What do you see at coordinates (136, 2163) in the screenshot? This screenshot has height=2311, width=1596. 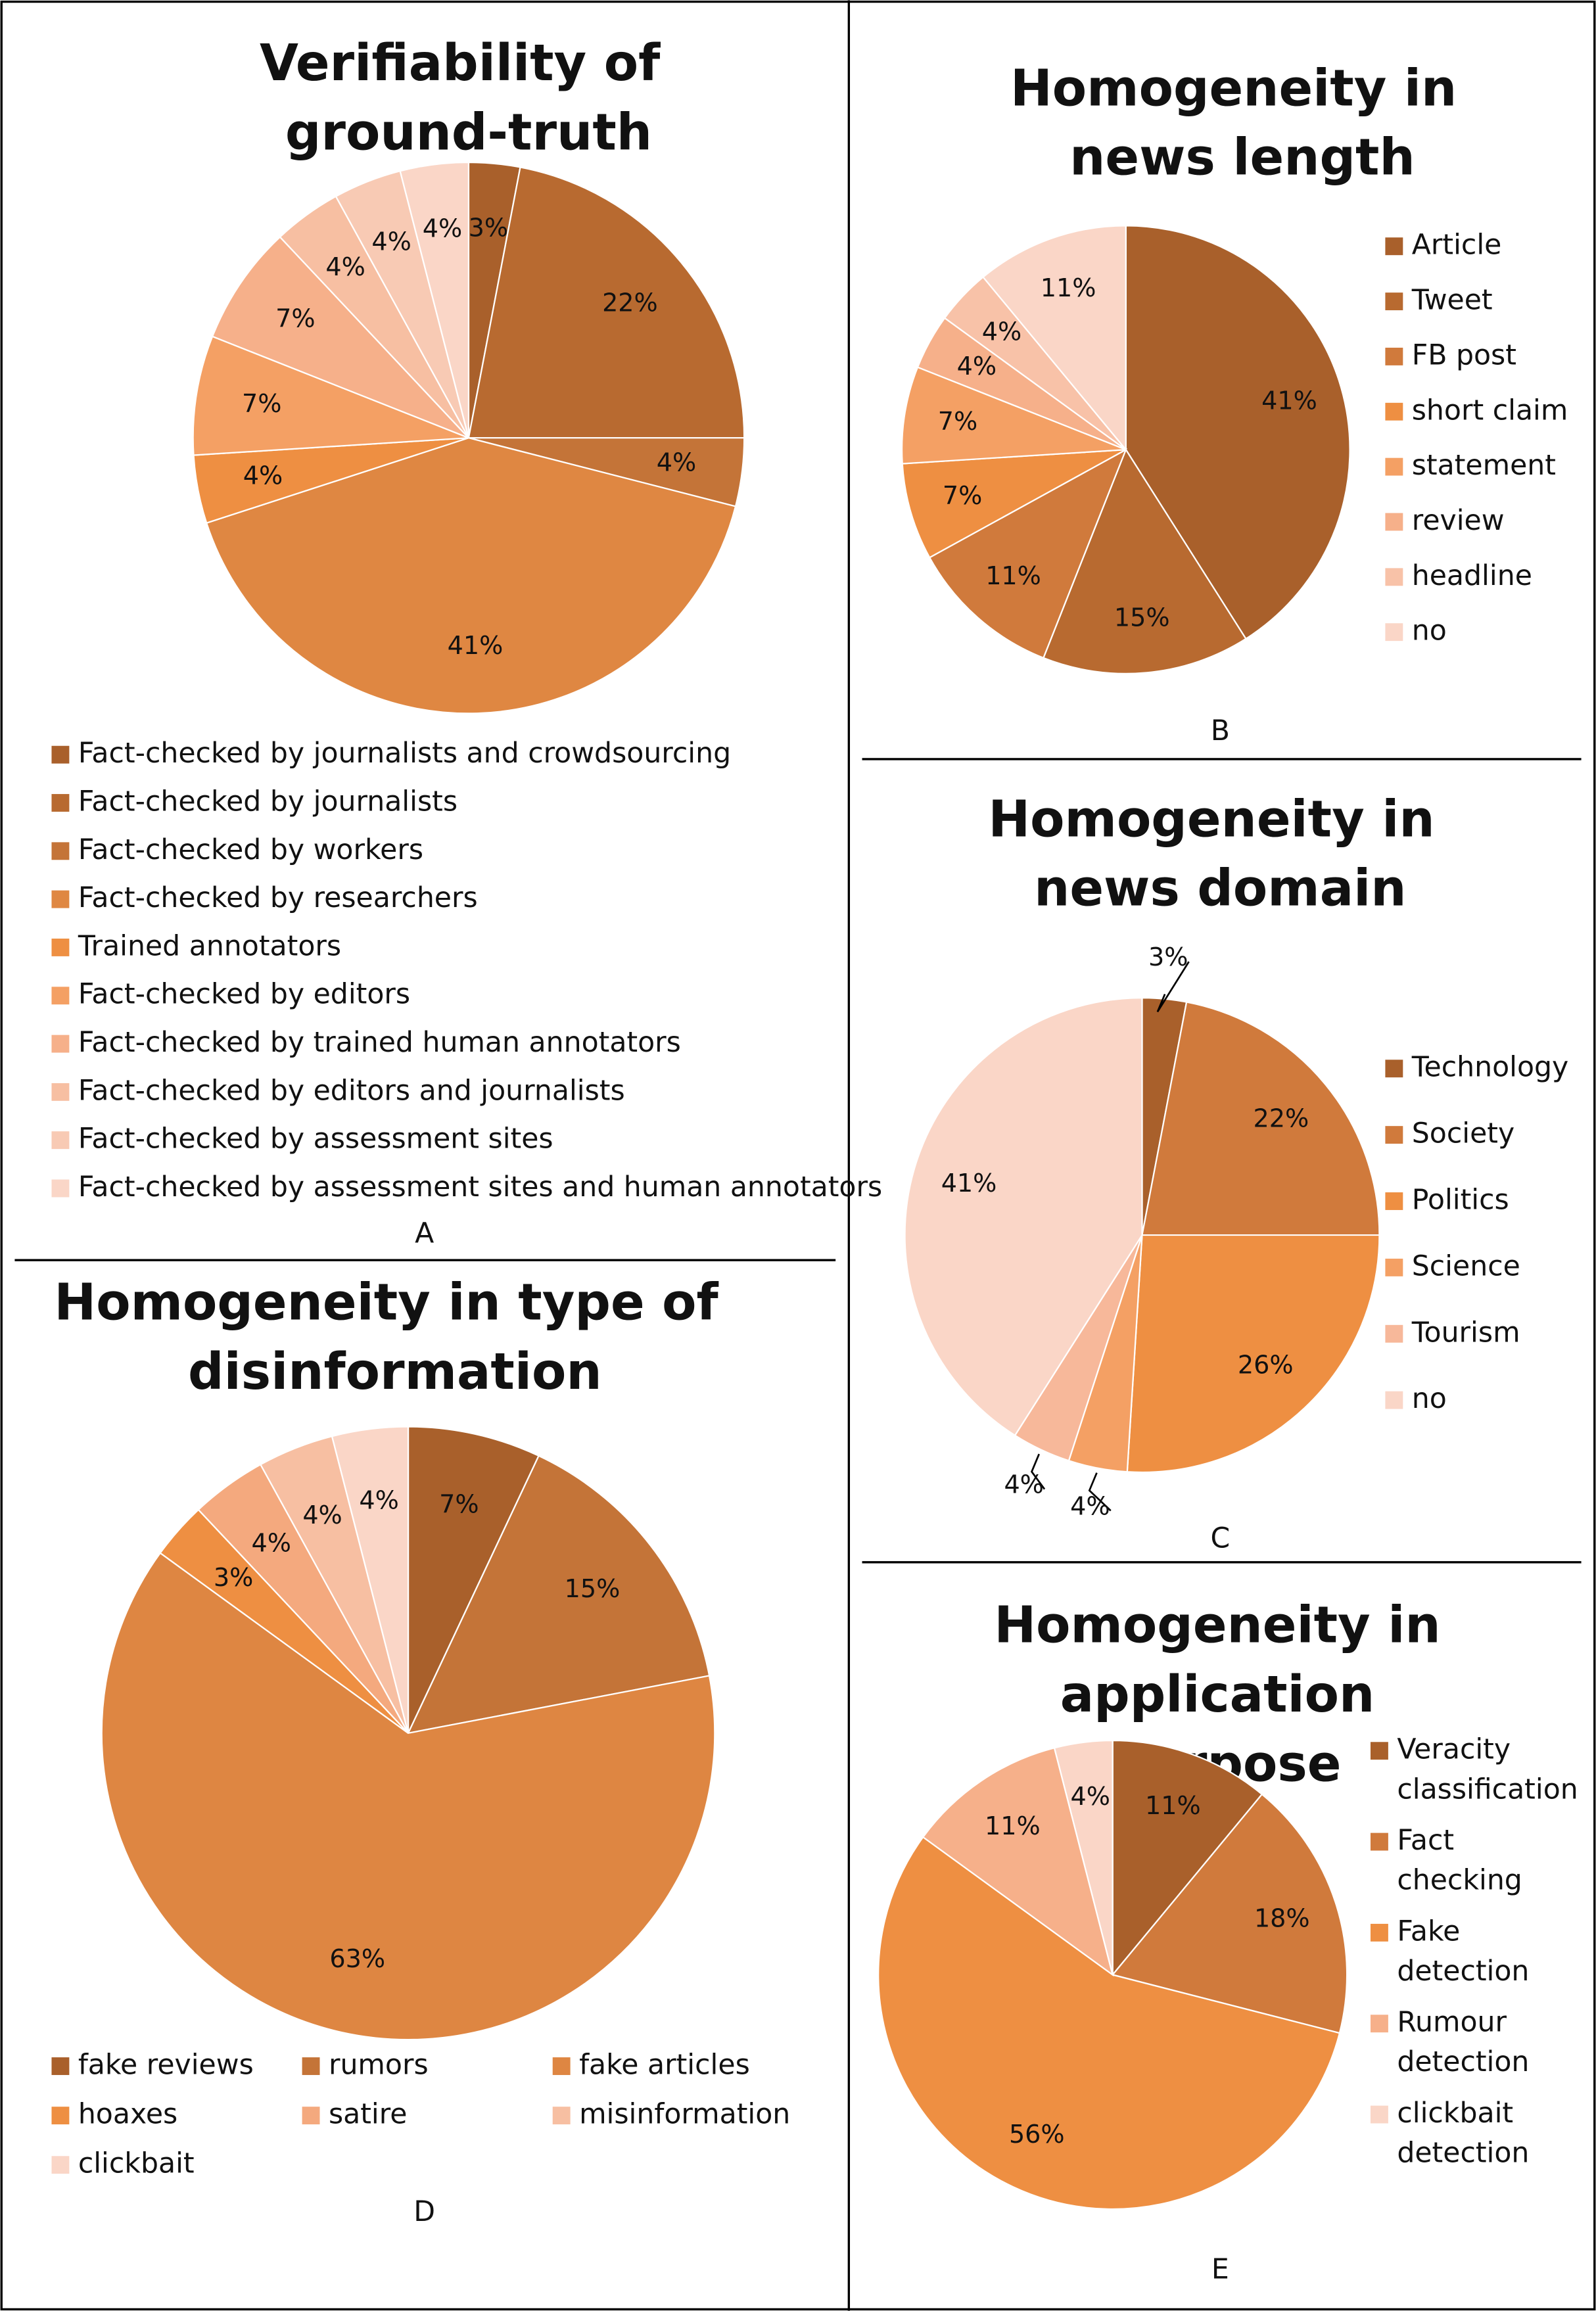 I see `legend-label: clickbait` at bounding box center [136, 2163].